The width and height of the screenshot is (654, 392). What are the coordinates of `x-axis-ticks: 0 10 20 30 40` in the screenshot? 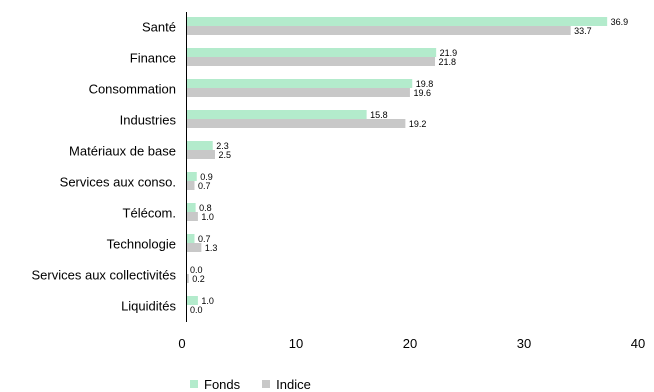 It's located at (411, 343).